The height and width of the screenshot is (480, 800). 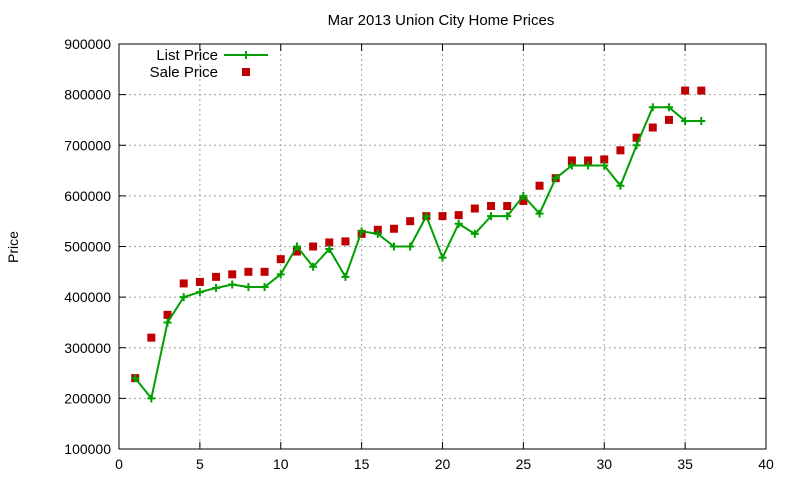 I want to click on y-tick-label: 300000, so click(x=87, y=348).